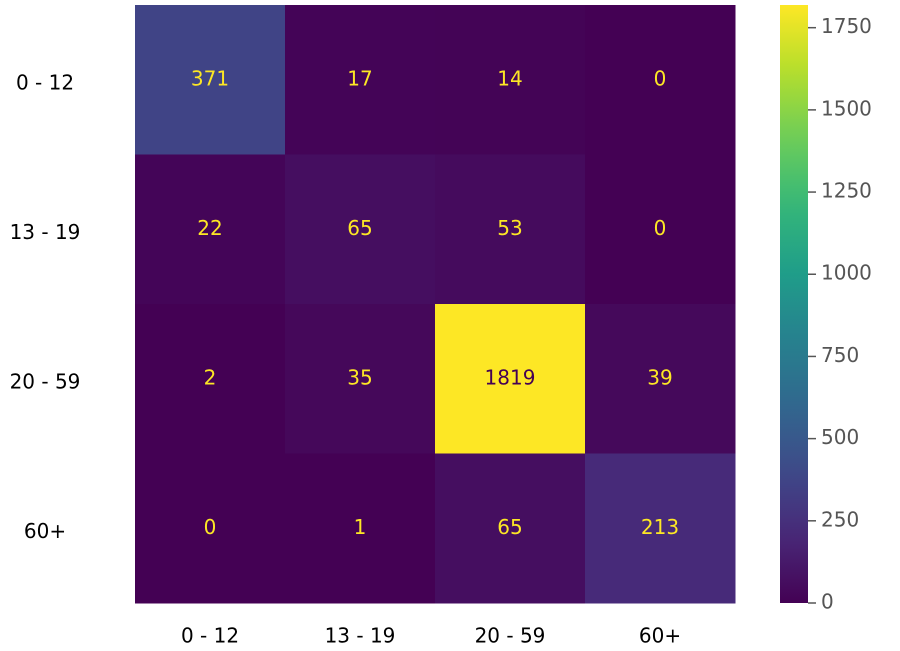 Image resolution: width=900 pixels, height=651 pixels. I want to click on cell-value-label: 17, so click(359, 78).